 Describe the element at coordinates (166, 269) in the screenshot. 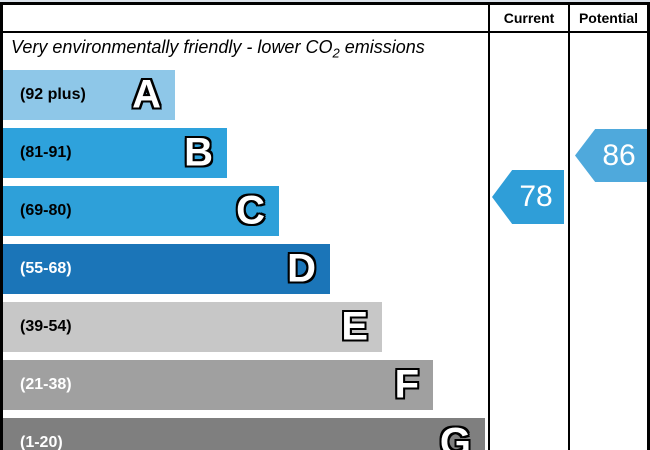

I see `band-d: (55-68) D` at that location.